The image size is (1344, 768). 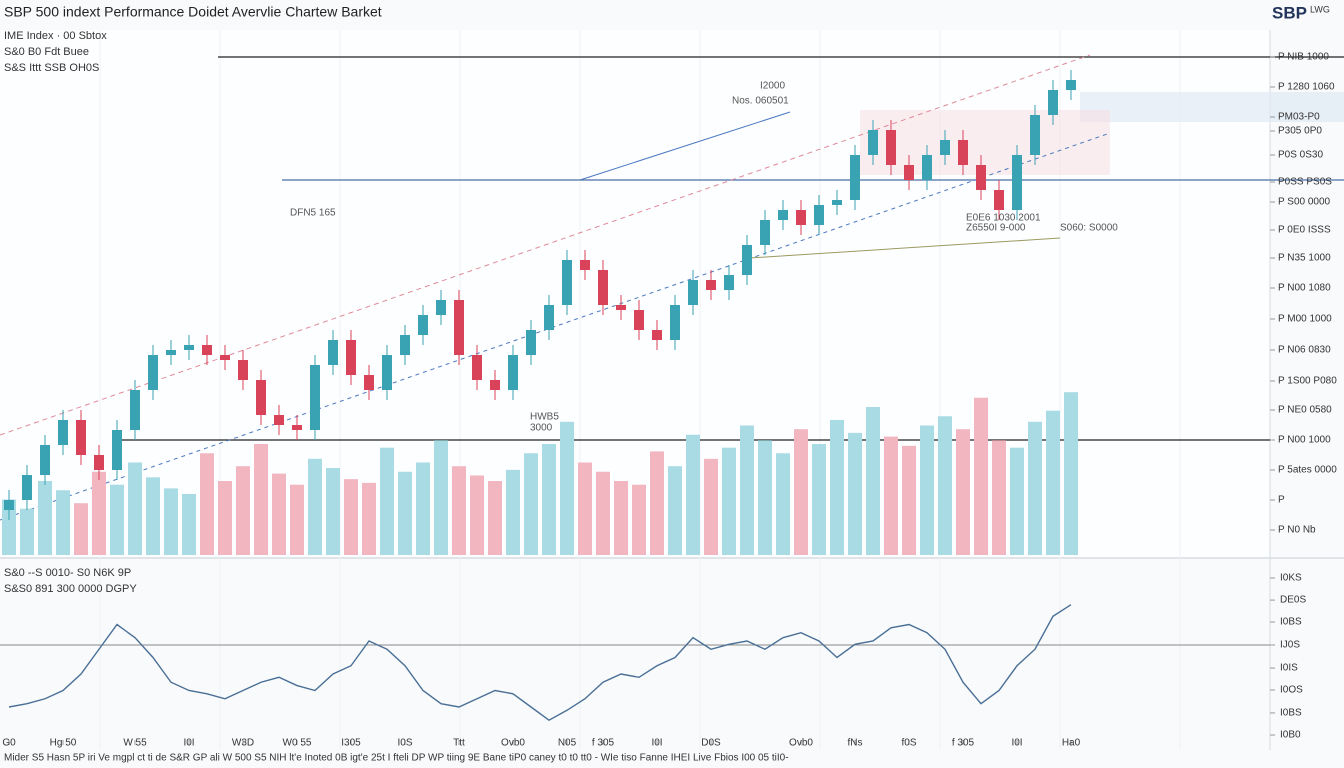 I want to click on y-tick-label: P0SS PS0S, so click(x=1305, y=182).